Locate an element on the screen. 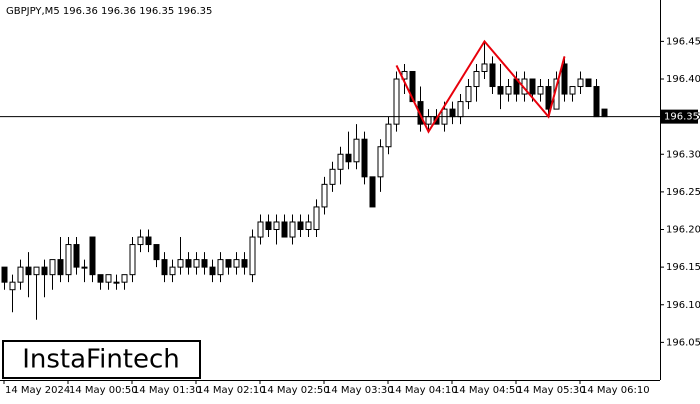 The image size is (700, 404). logo-box is located at coordinates (101, 359).